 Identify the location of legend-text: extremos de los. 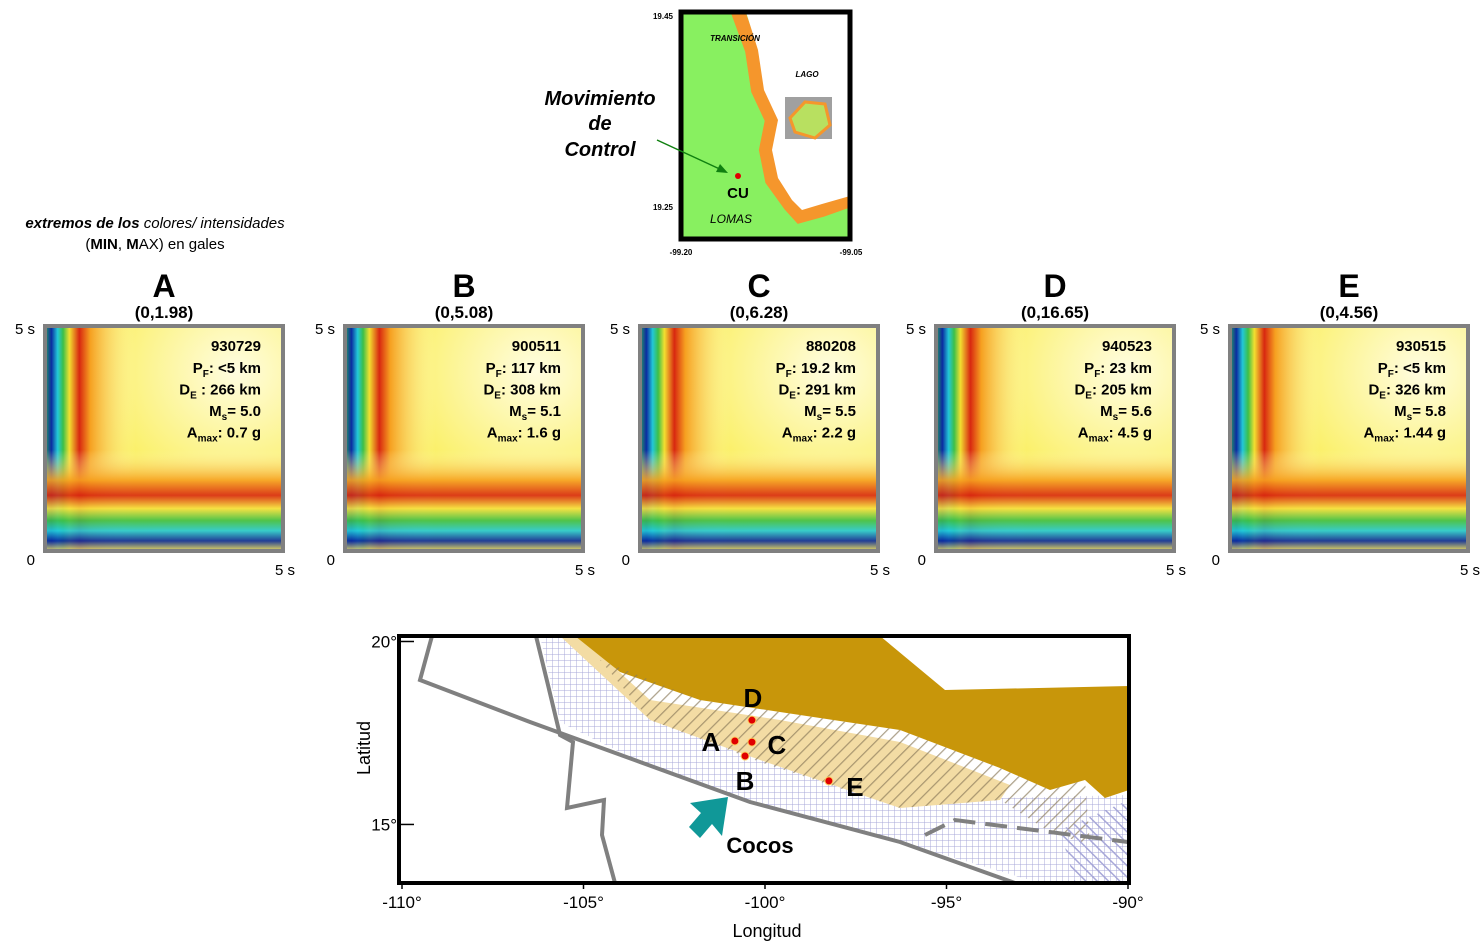
(82, 223).